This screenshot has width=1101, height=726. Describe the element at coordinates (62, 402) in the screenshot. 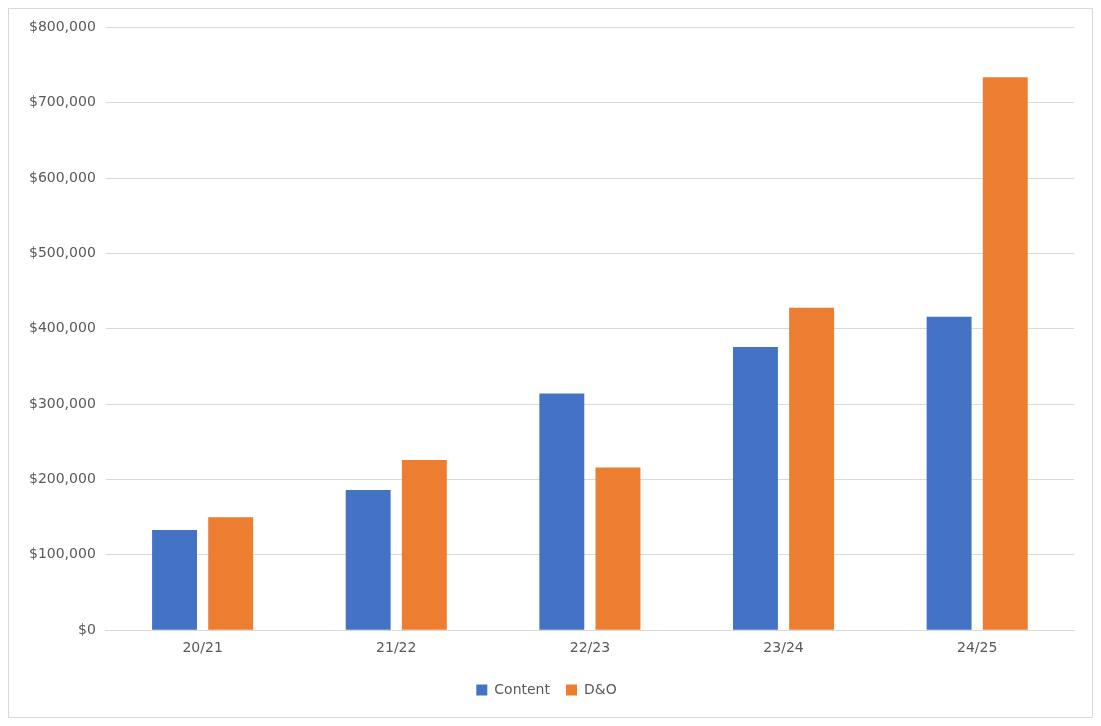

I see `y-tick-label: $300,000` at that location.